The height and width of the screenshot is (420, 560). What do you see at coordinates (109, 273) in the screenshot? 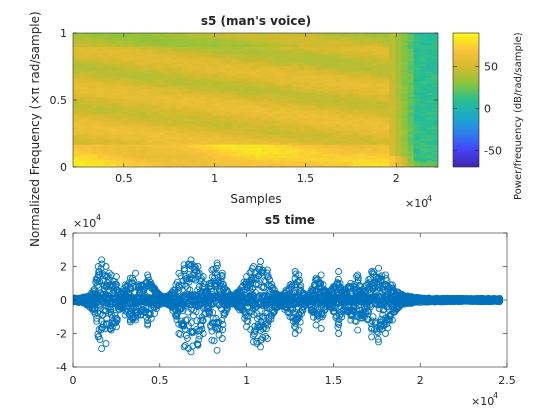
I see `time-signal-point` at bounding box center [109, 273].